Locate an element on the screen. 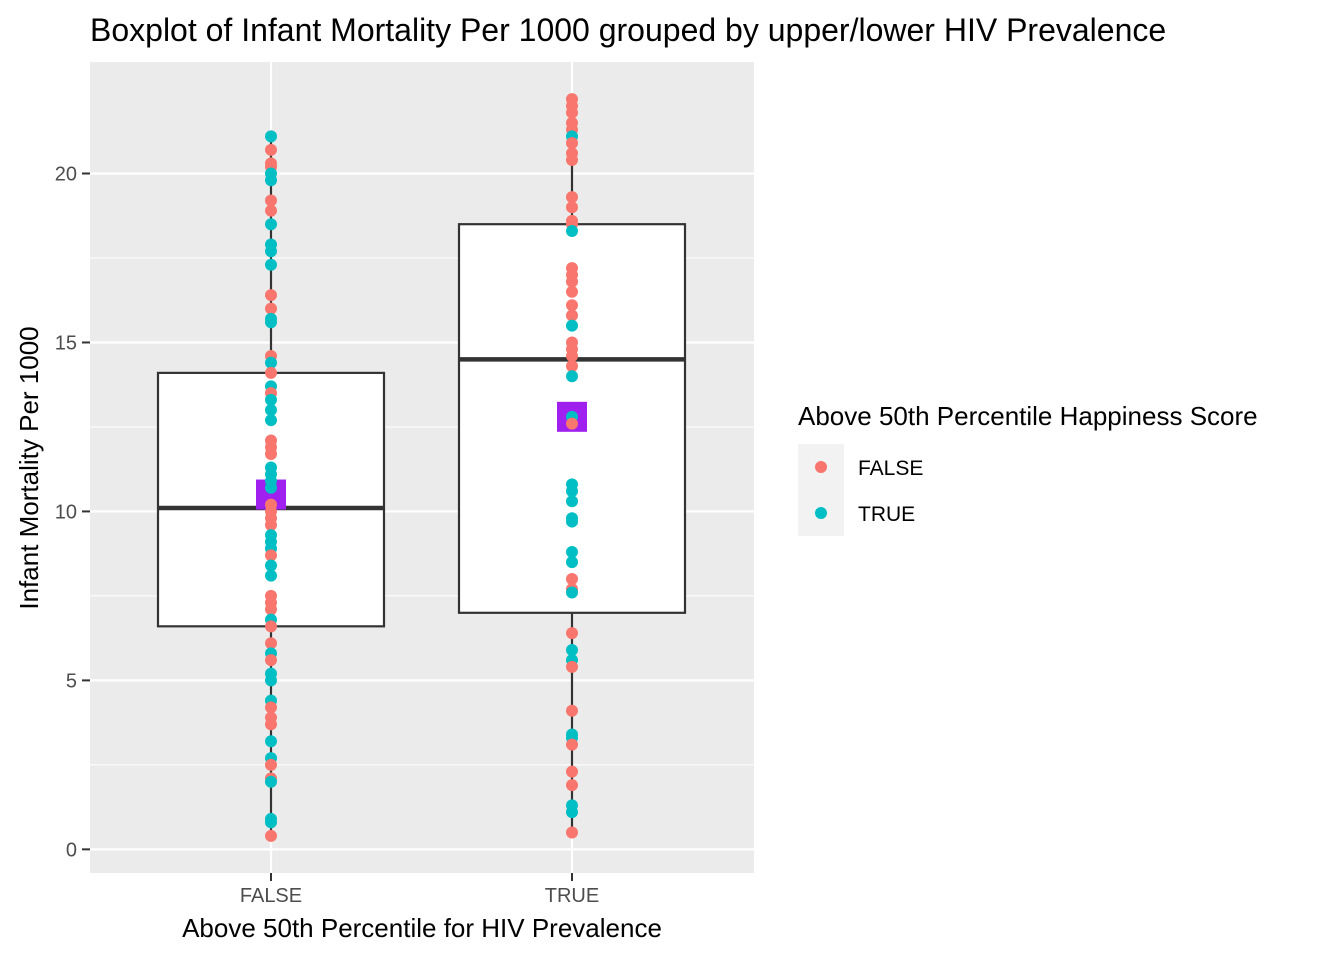  legend-key-false is located at coordinates (821, 467).